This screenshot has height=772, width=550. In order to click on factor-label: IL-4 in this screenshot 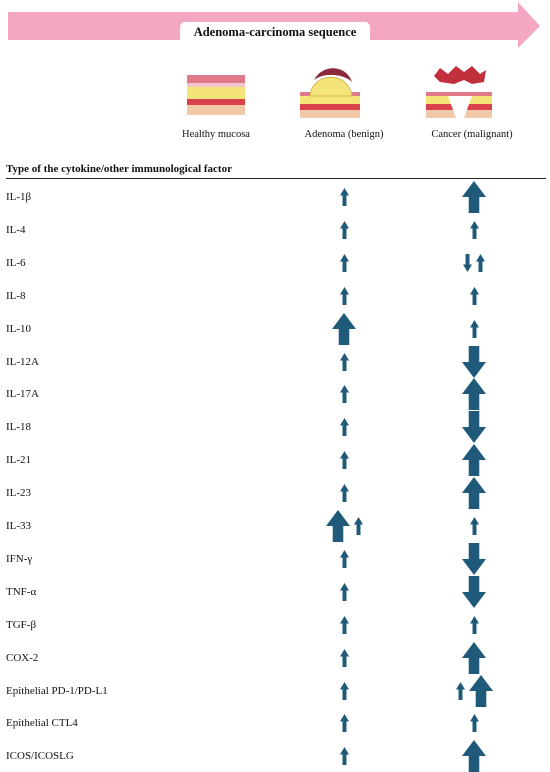, I will do `click(16, 229)`.